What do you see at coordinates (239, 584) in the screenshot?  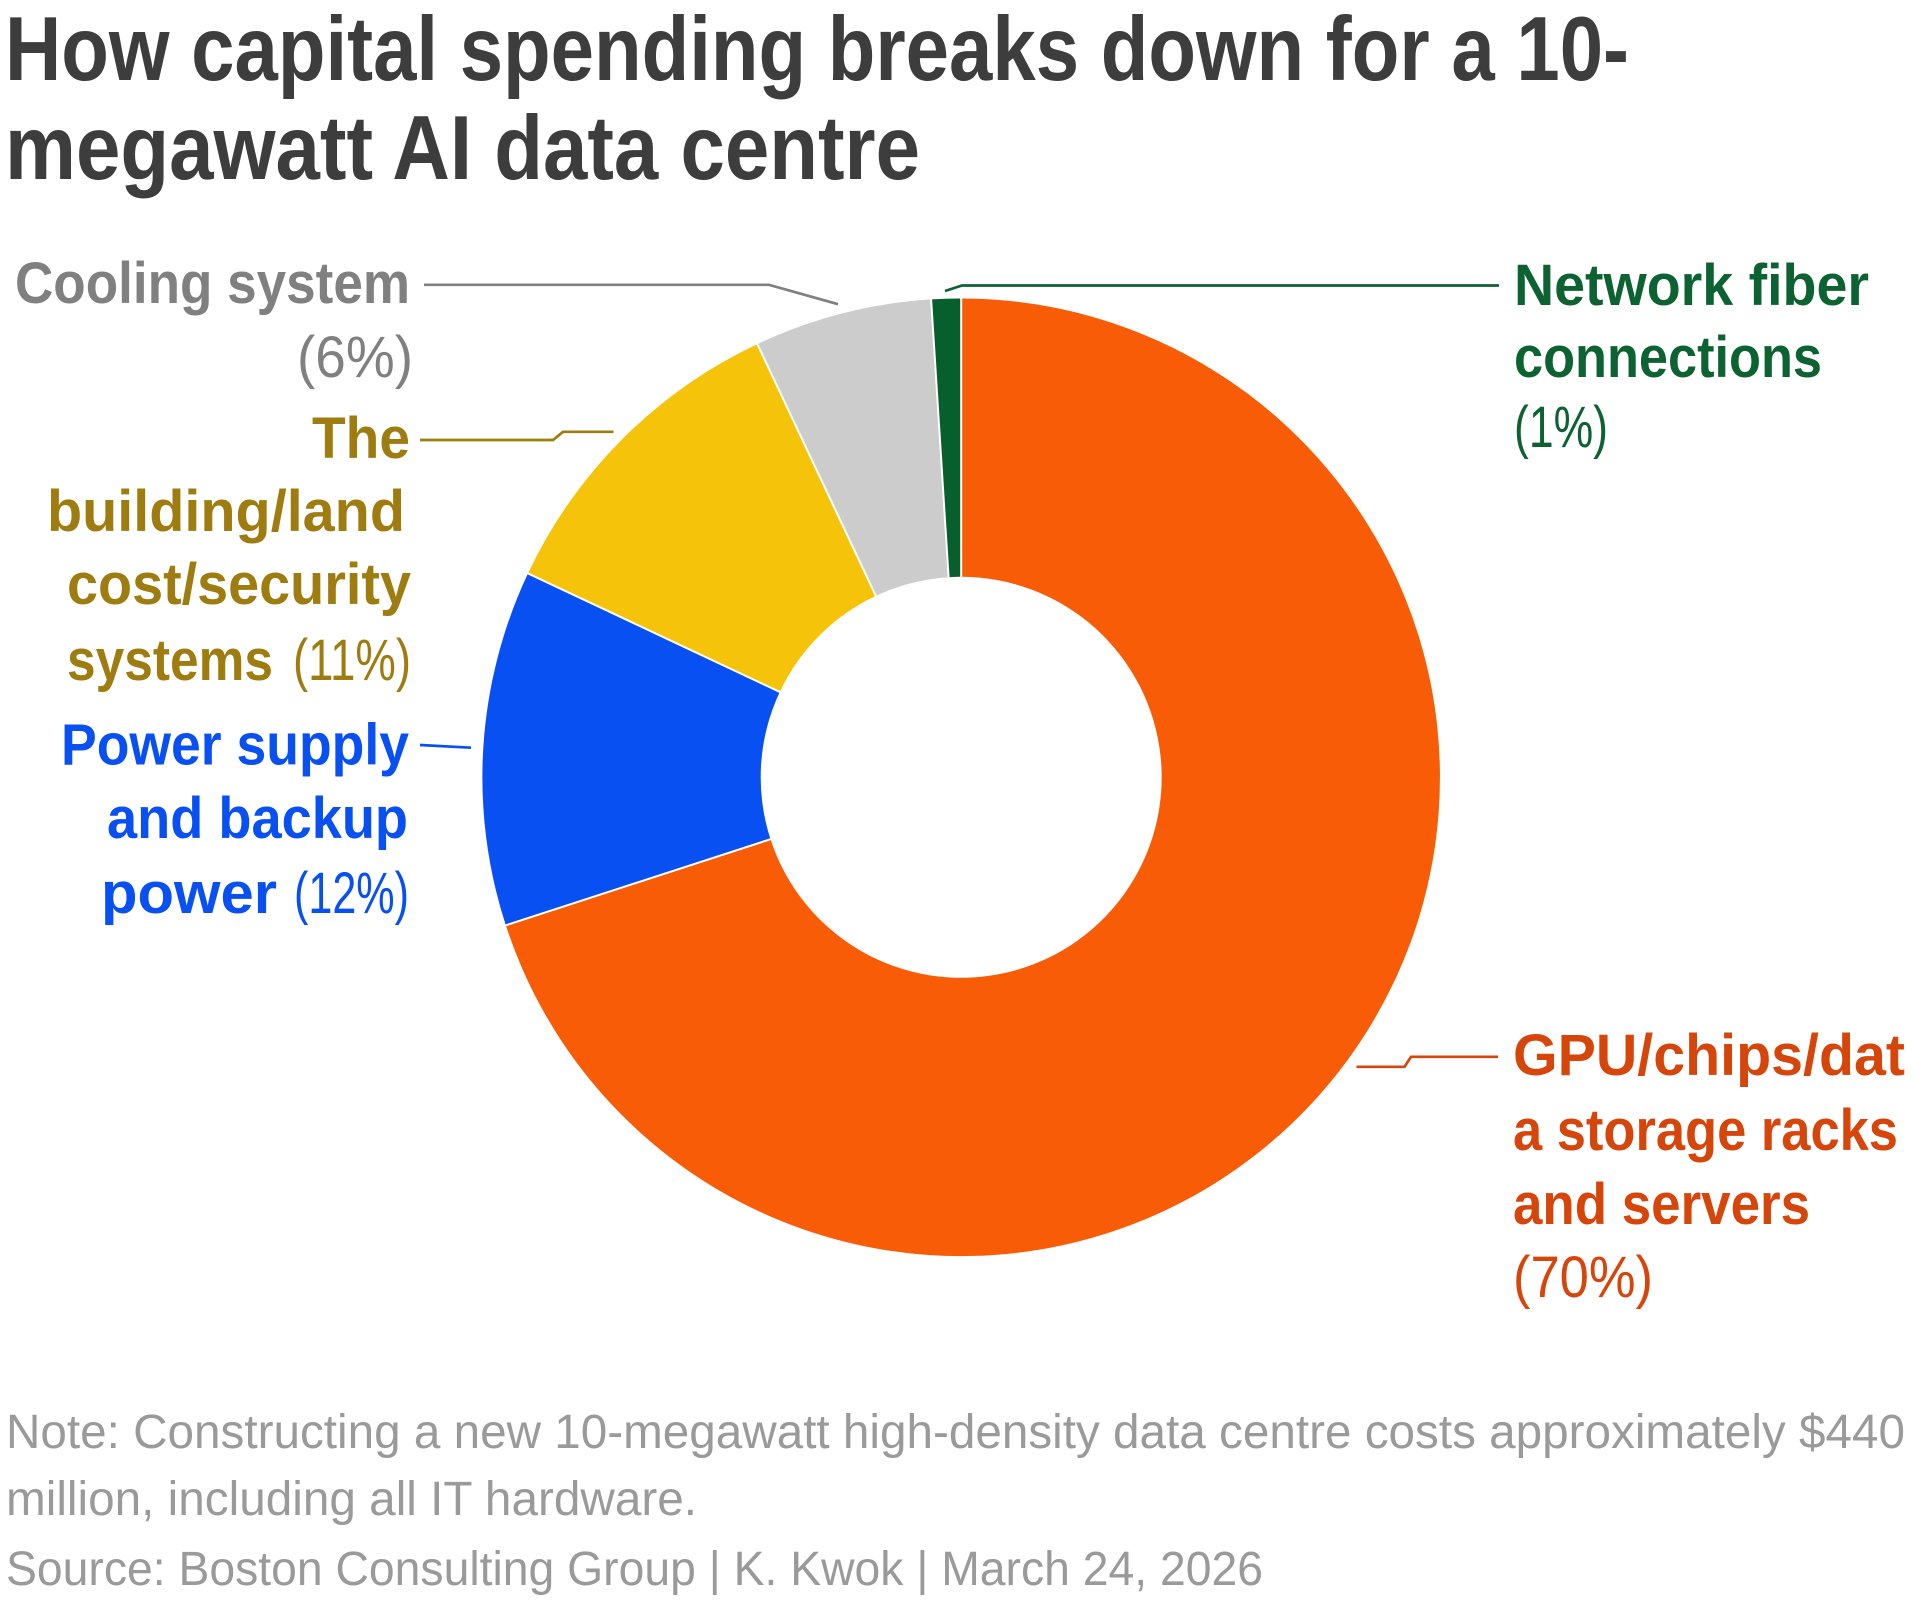 I see `svg-text: cost/security` at bounding box center [239, 584].